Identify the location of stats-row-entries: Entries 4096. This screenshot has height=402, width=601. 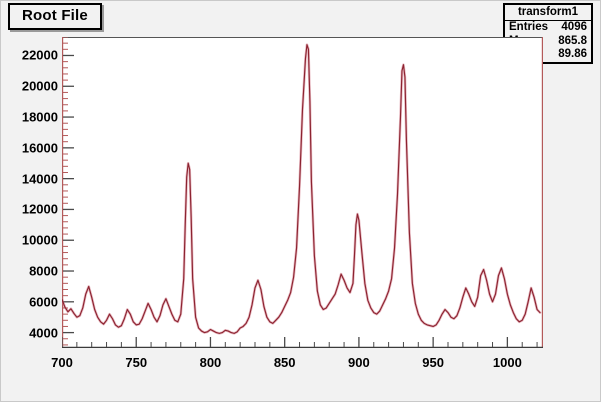
(548, 28).